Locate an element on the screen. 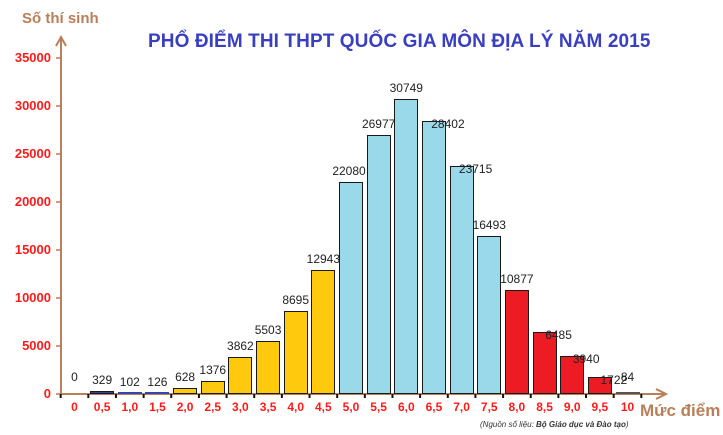 The height and width of the screenshot is (435, 723). x-tick-label: 4,0 is located at coordinates (296, 407).